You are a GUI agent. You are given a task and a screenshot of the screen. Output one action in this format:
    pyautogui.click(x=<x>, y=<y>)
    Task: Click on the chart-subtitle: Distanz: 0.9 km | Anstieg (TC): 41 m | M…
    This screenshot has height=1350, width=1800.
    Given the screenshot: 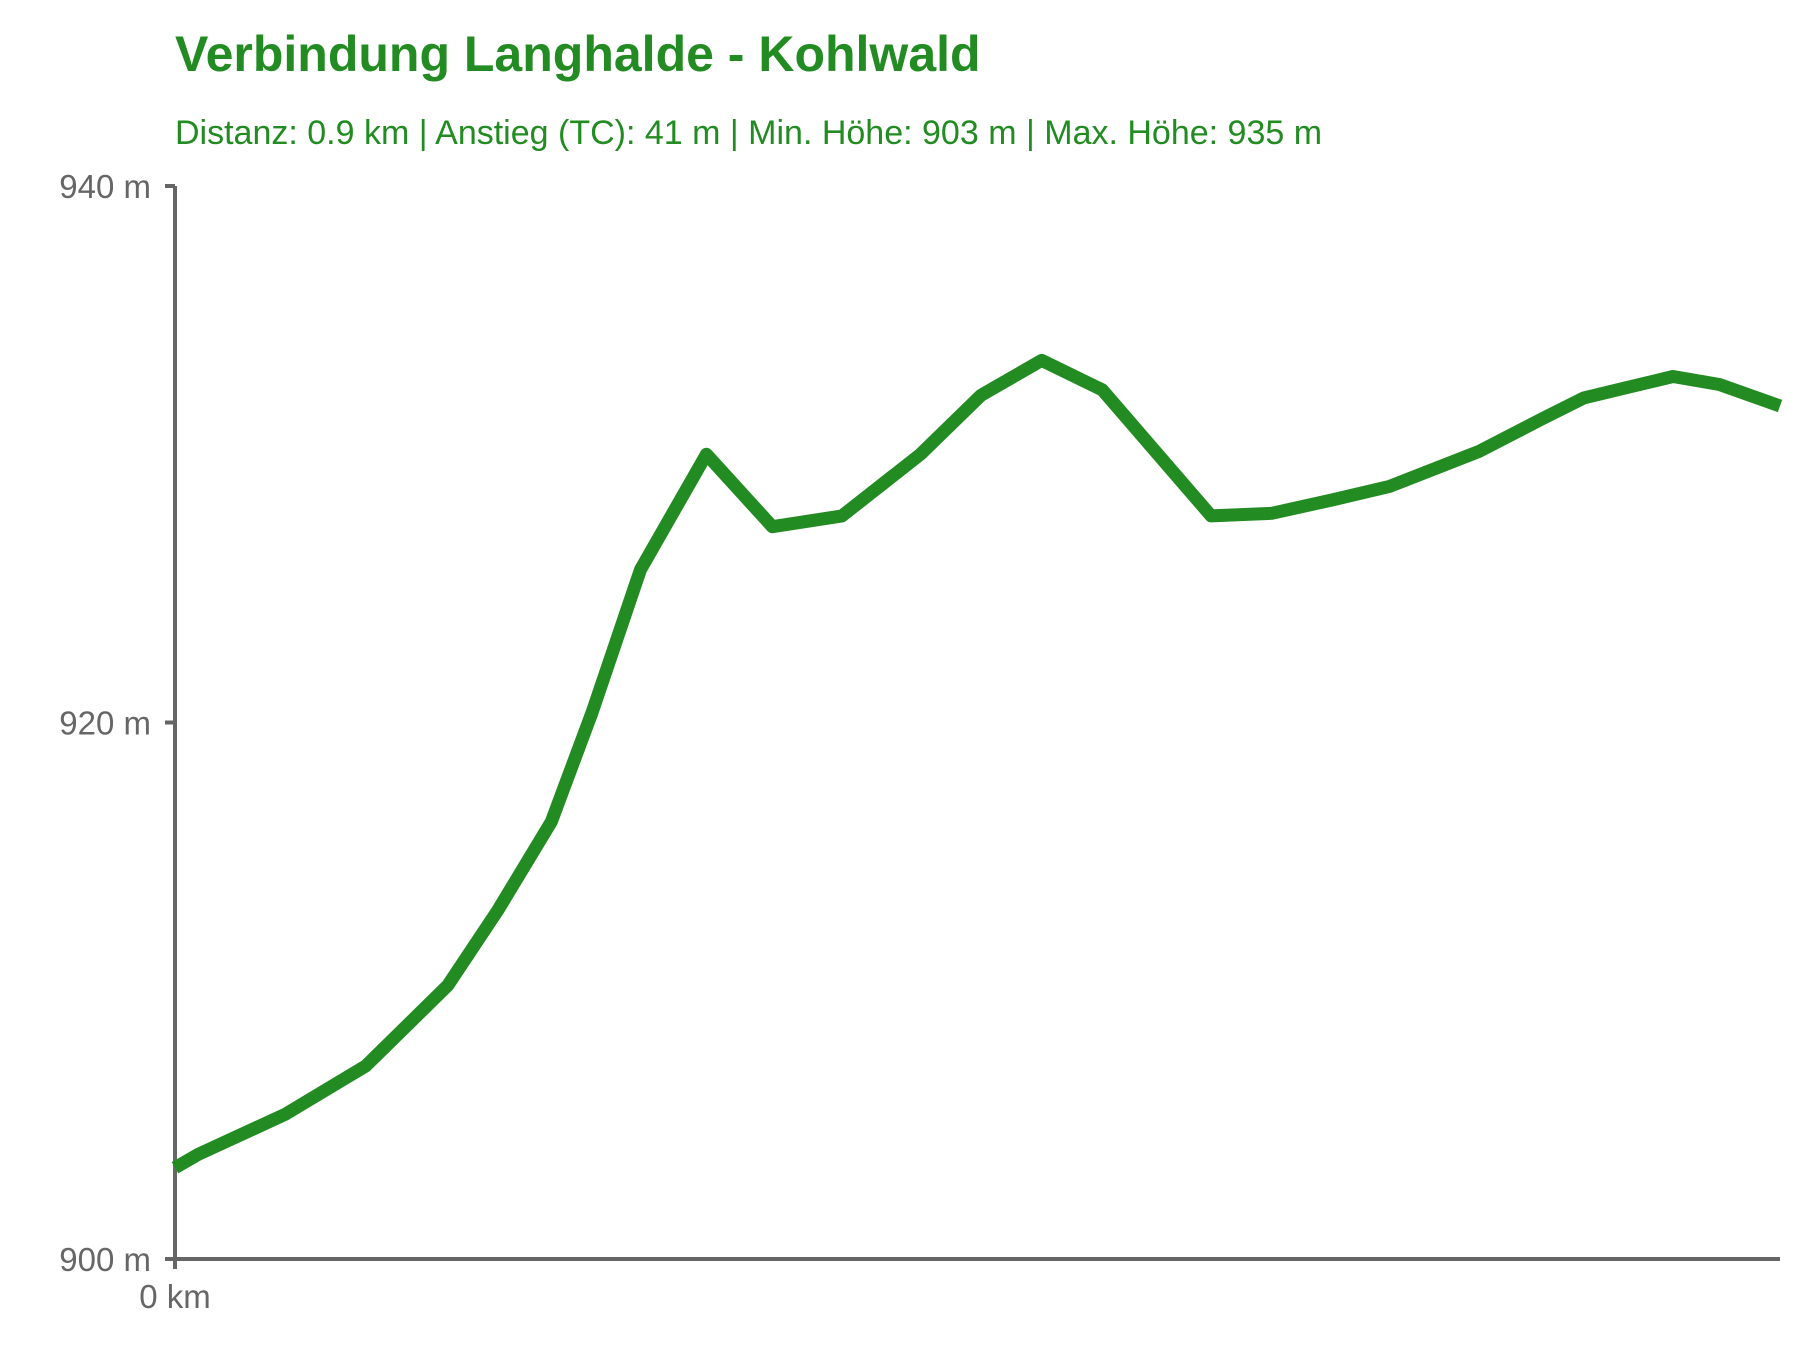 What is the action you would take?
    pyautogui.click(x=748, y=133)
    